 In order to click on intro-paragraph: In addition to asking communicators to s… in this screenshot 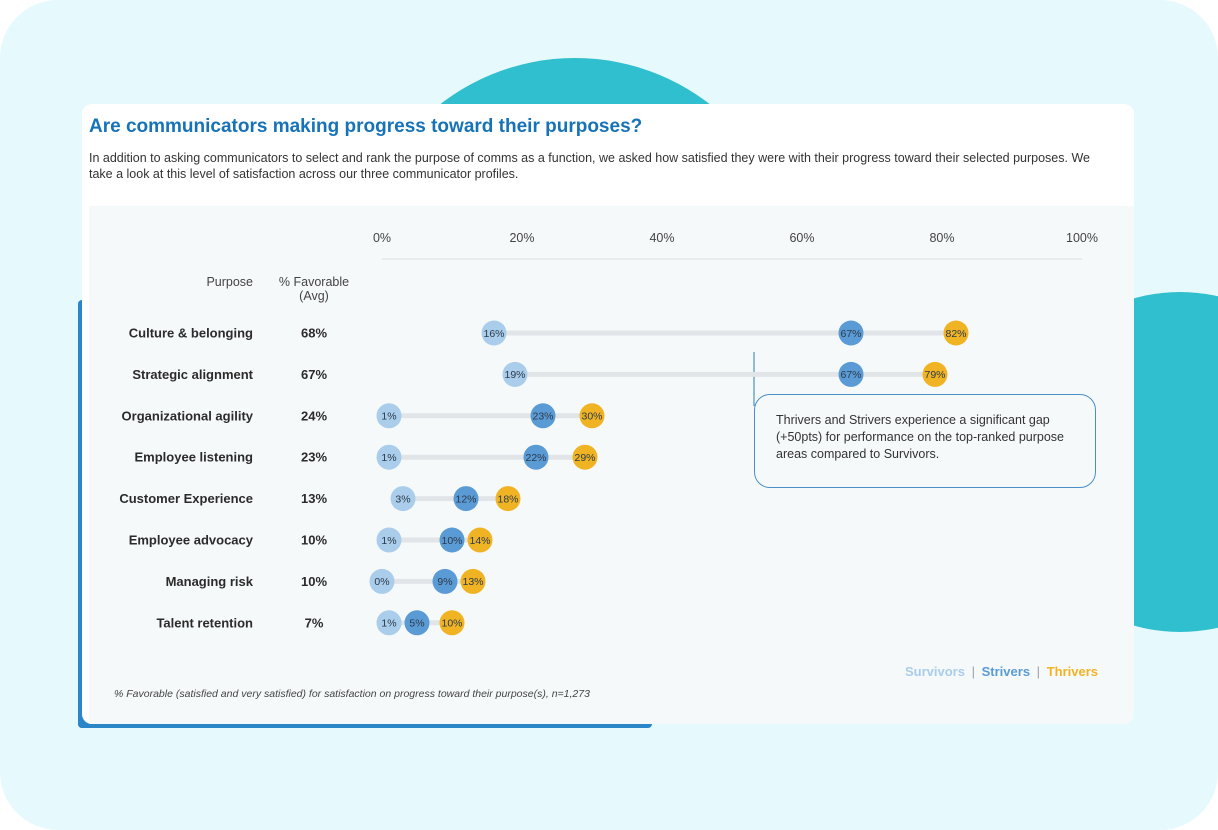, I will do `click(589, 166)`.